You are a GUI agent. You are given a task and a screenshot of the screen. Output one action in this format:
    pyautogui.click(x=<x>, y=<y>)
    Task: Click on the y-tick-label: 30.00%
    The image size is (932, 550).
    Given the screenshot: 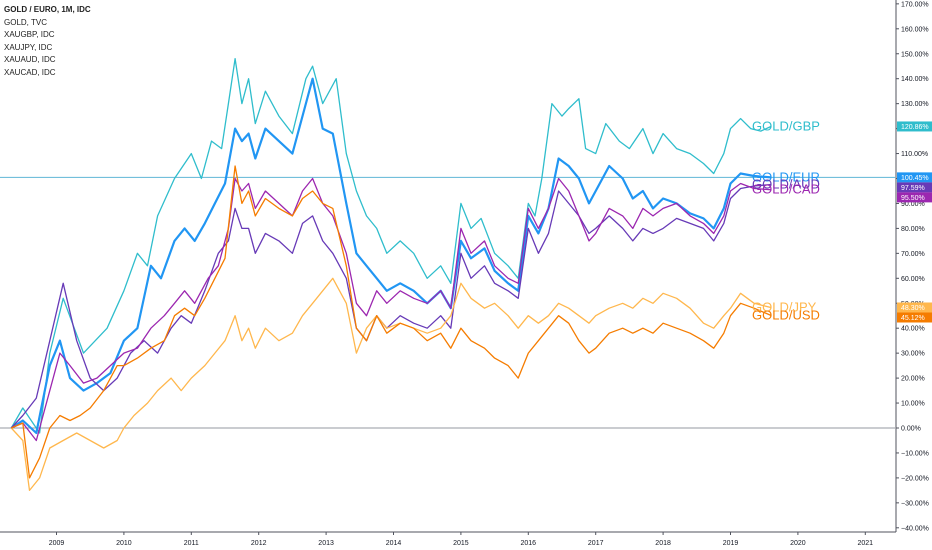 What is the action you would take?
    pyautogui.click(x=913, y=354)
    